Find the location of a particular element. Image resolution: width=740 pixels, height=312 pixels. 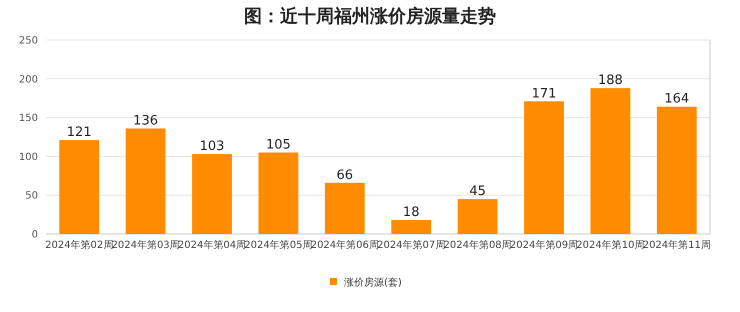

x-tick-label: 2024年第06周 is located at coordinates (344, 245).